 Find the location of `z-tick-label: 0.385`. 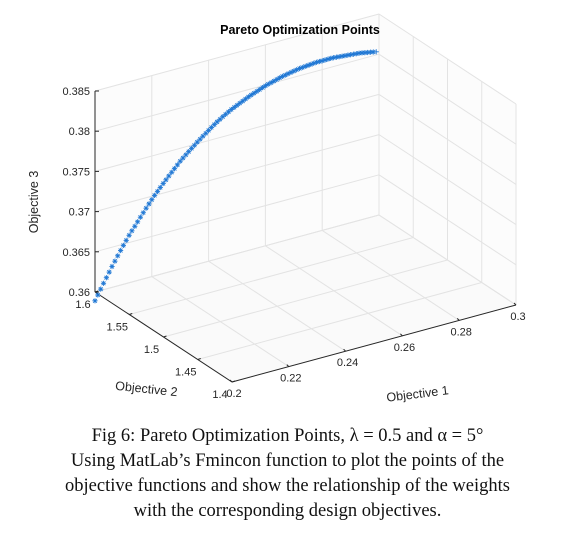

z-tick-label: 0.385 is located at coordinates (76, 92).